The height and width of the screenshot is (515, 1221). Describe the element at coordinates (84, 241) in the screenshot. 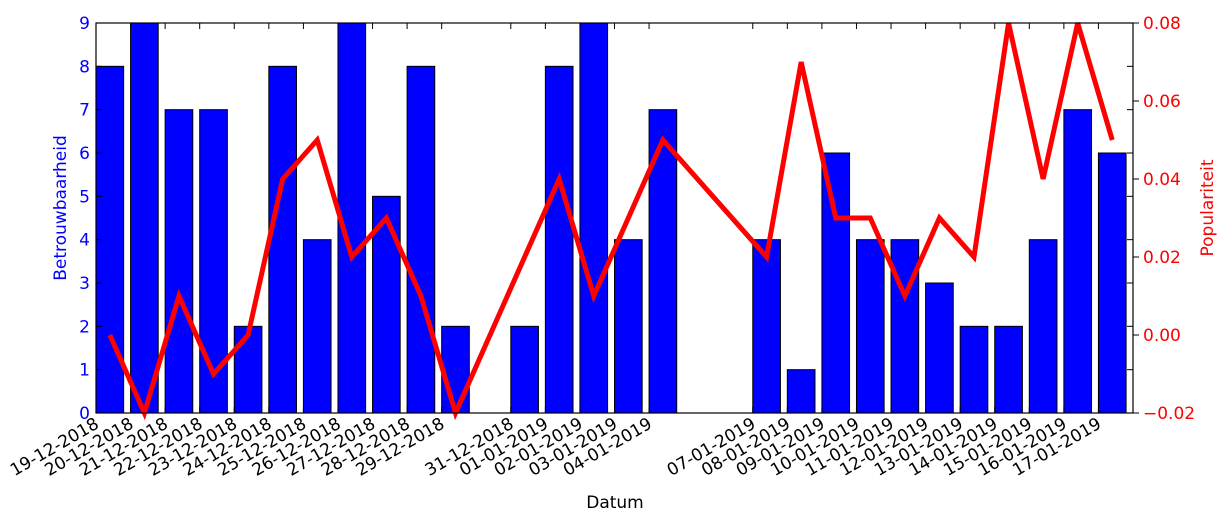

I see `left-tick-label: 4` at that location.